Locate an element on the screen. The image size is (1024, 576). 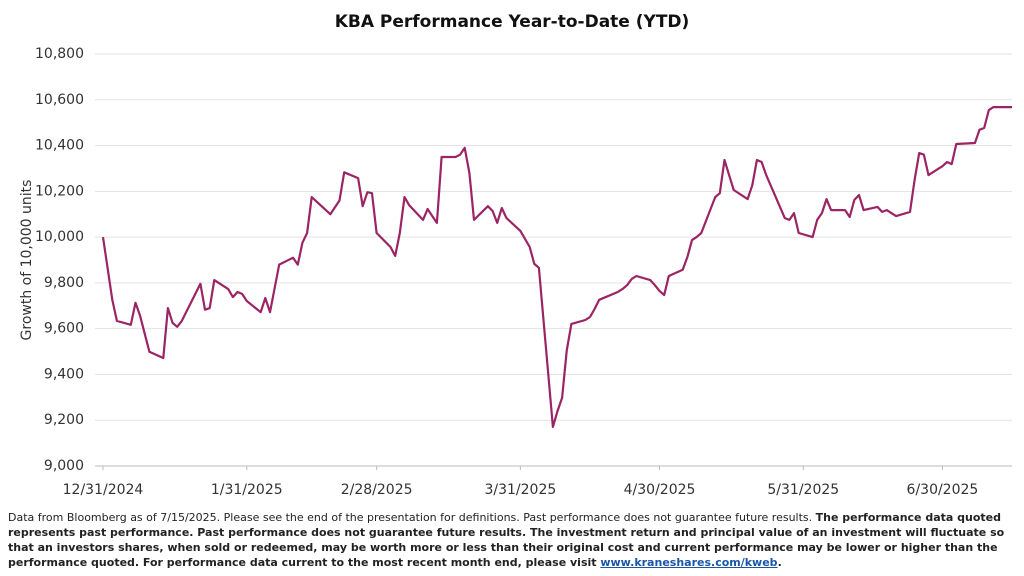
y-tick-label: 10,200 is located at coordinates (59, 191).